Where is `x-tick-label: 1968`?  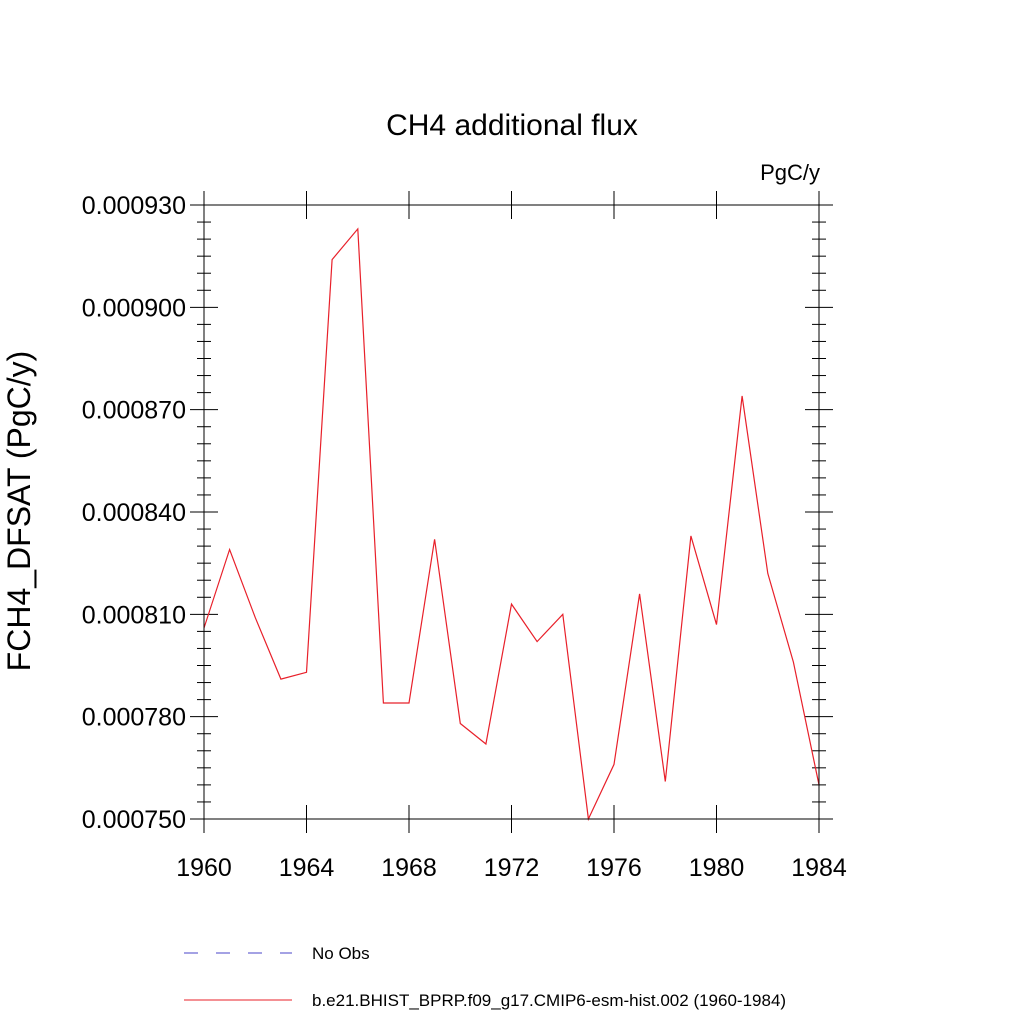
x-tick-label: 1968 is located at coordinates (409, 868).